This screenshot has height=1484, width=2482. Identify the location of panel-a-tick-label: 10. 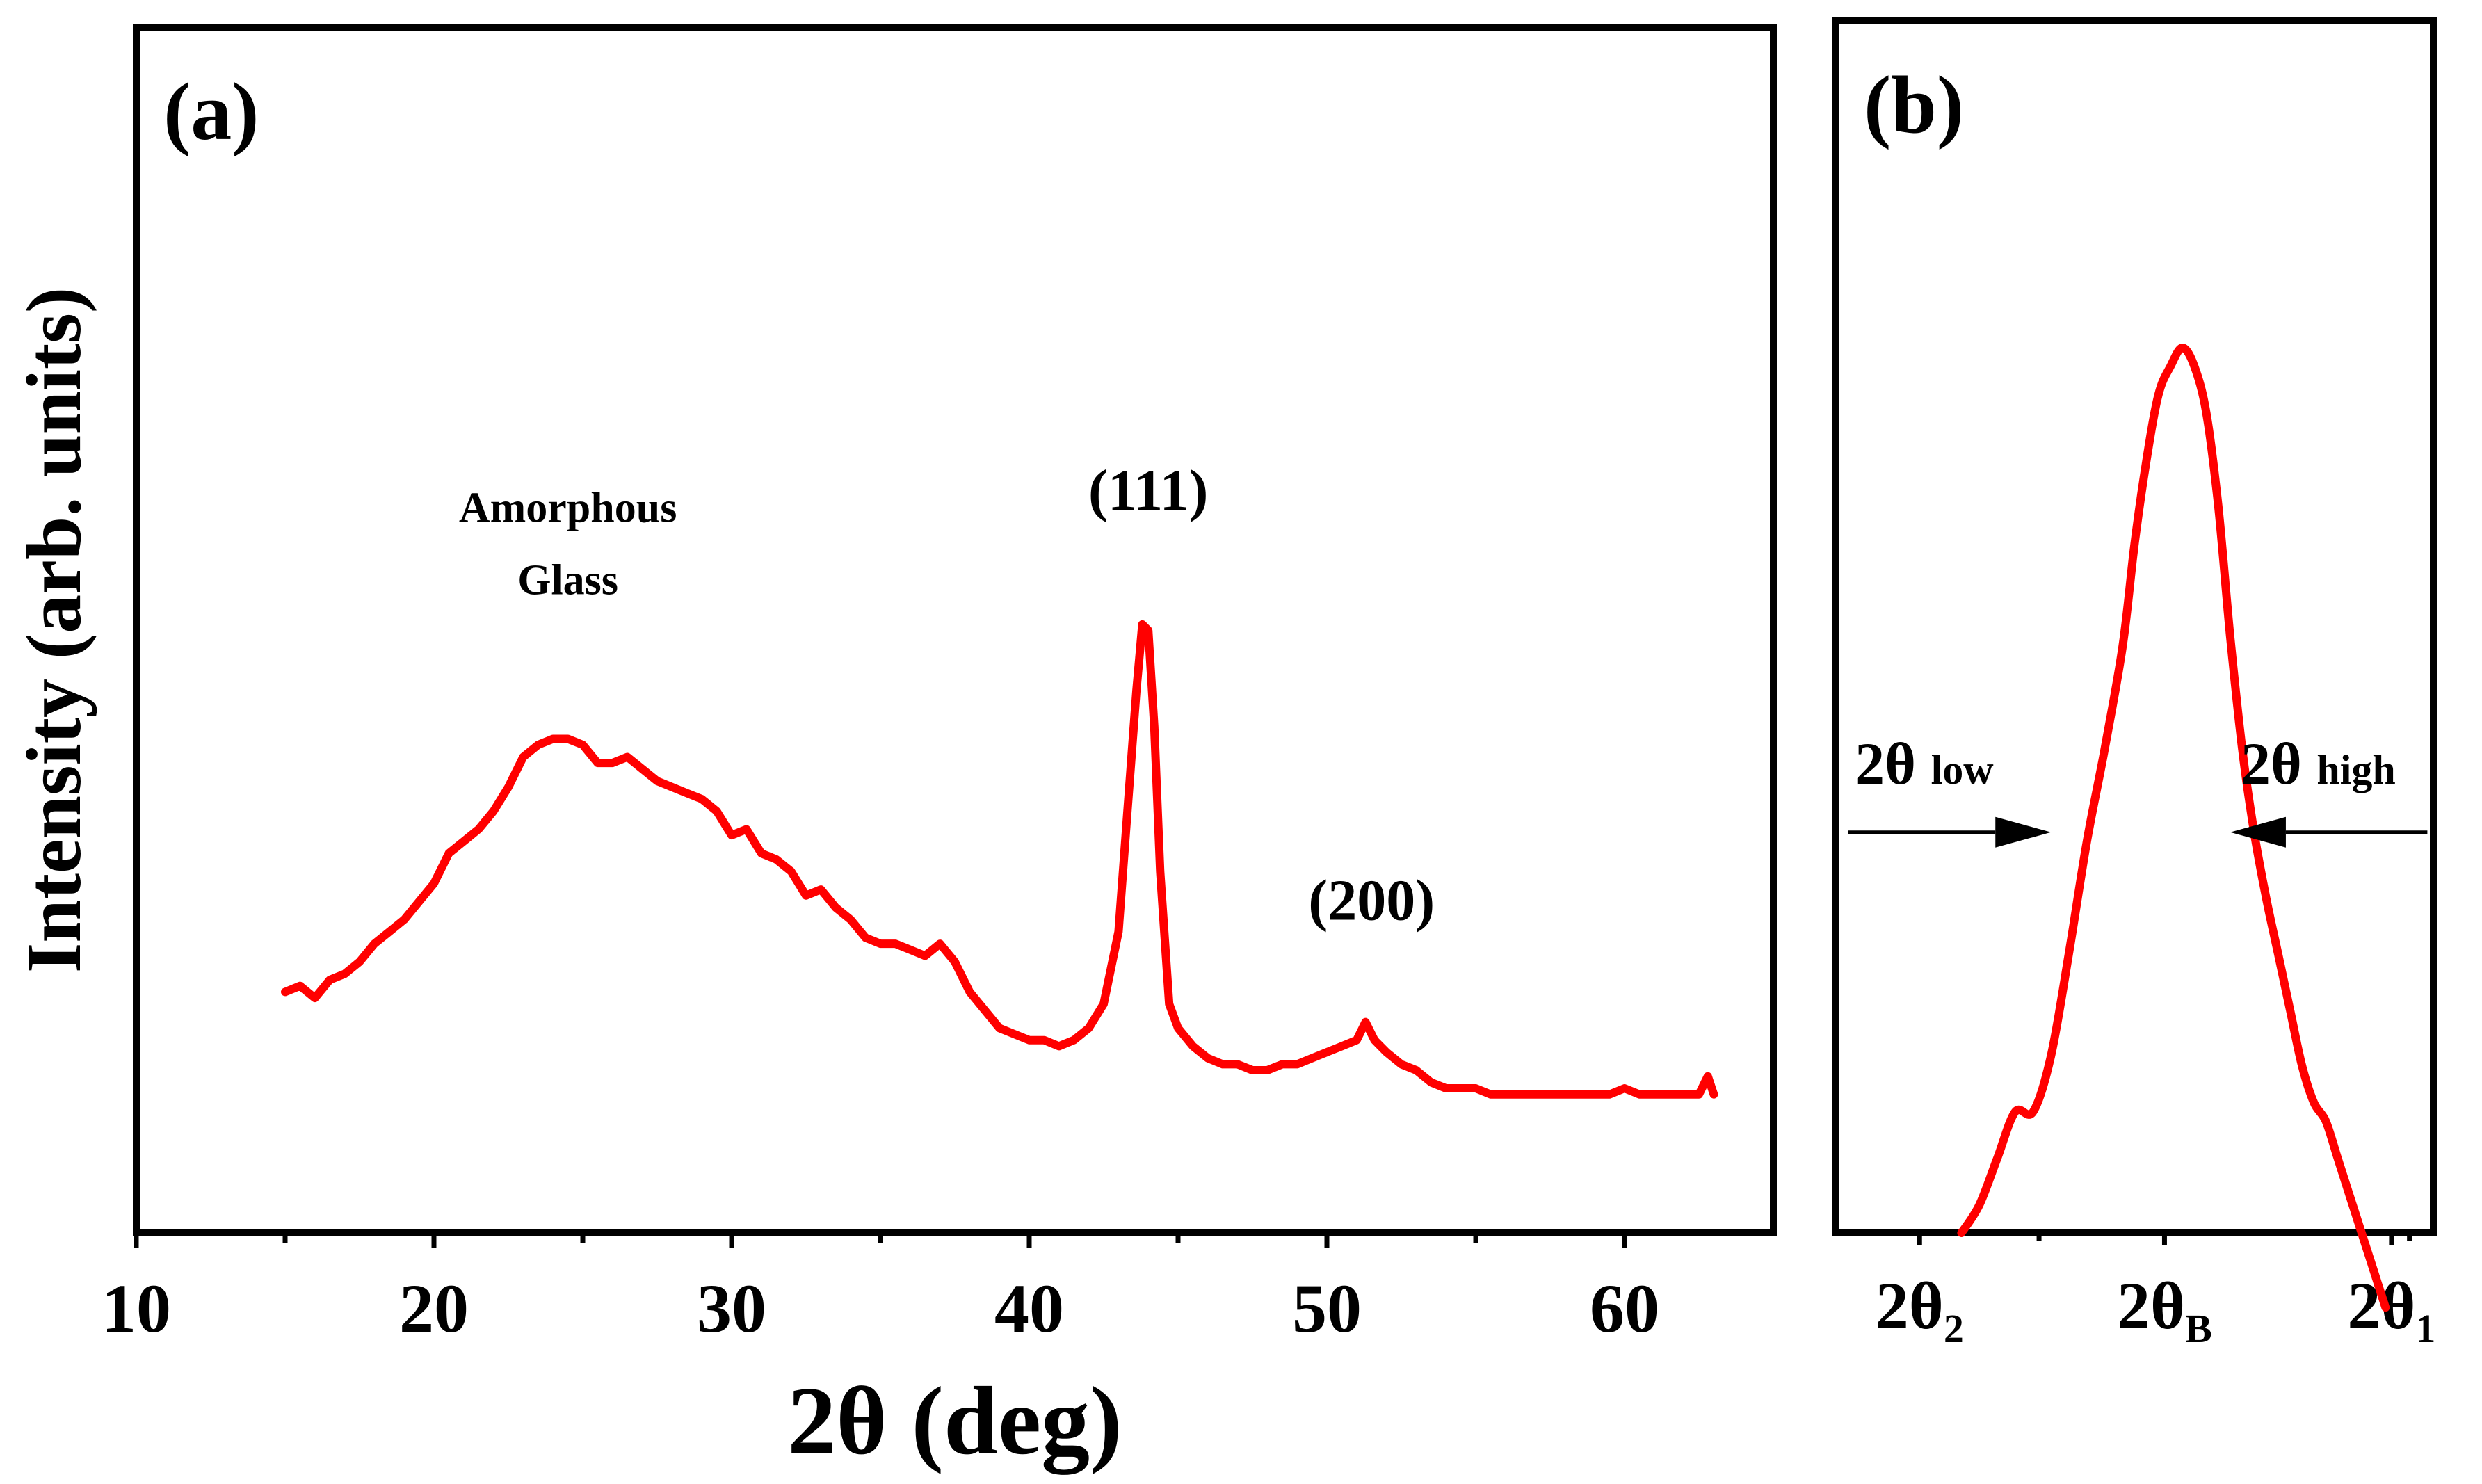
(136, 1308).